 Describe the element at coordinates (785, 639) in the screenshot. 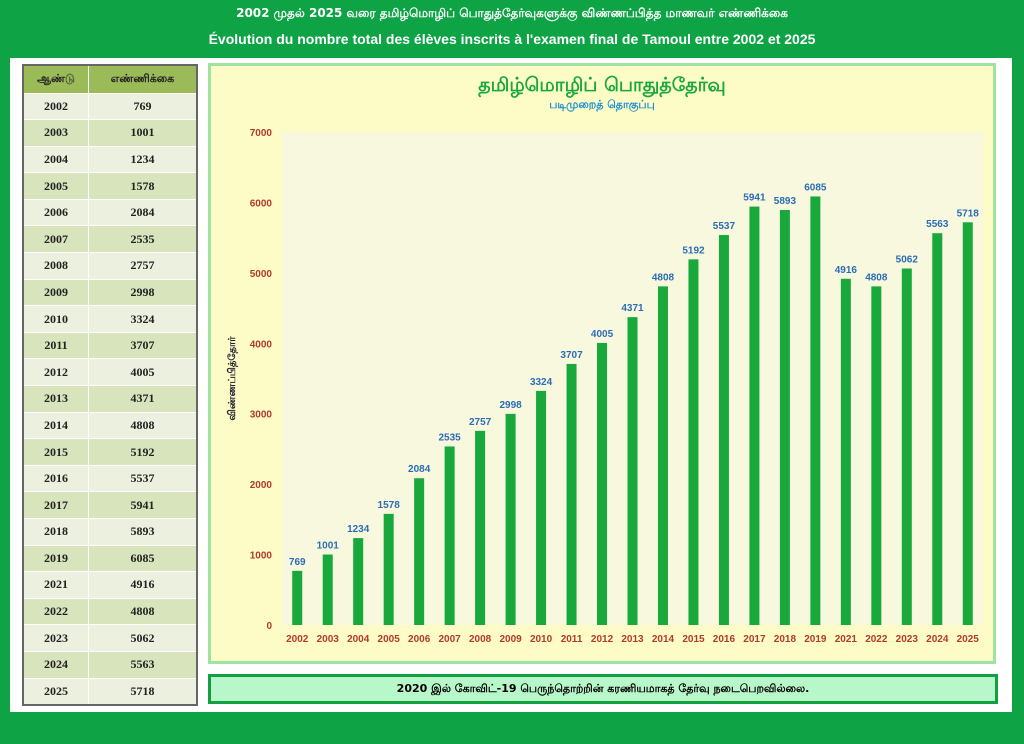

I see `x-tick-label: 2018` at that location.